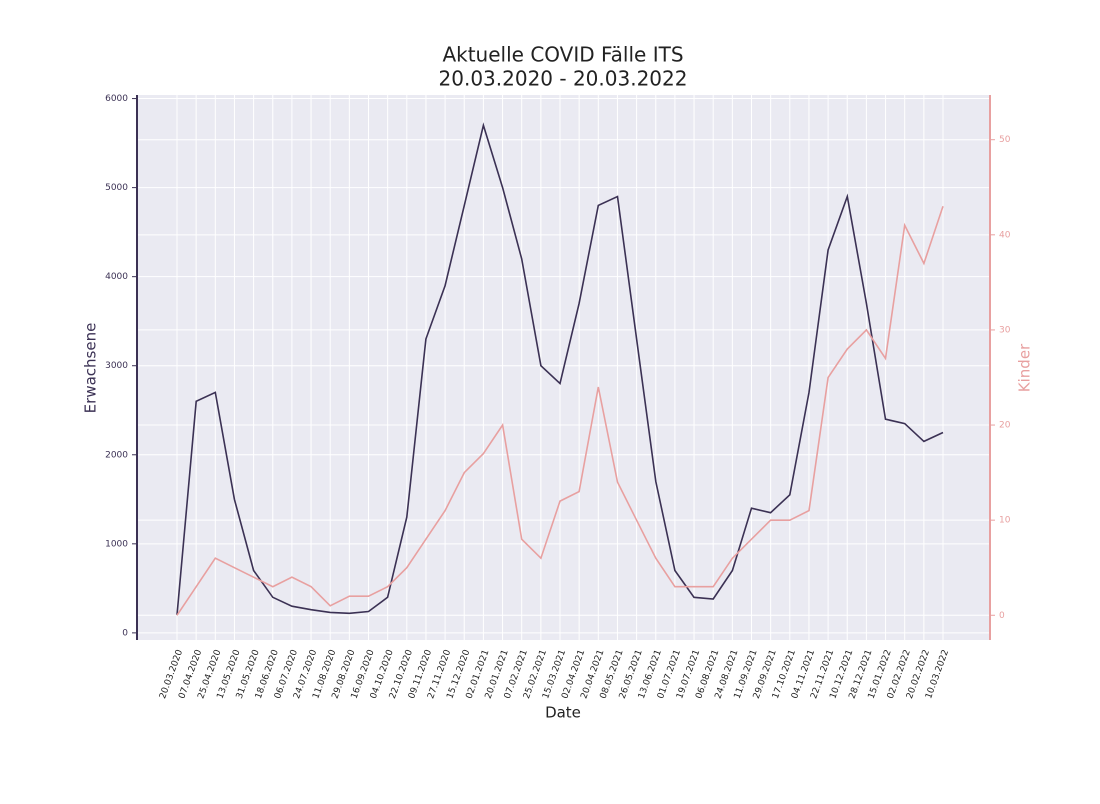 This screenshot has width=1100, height=804. I want to click on x-axis-label: Date, so click(563, 713).